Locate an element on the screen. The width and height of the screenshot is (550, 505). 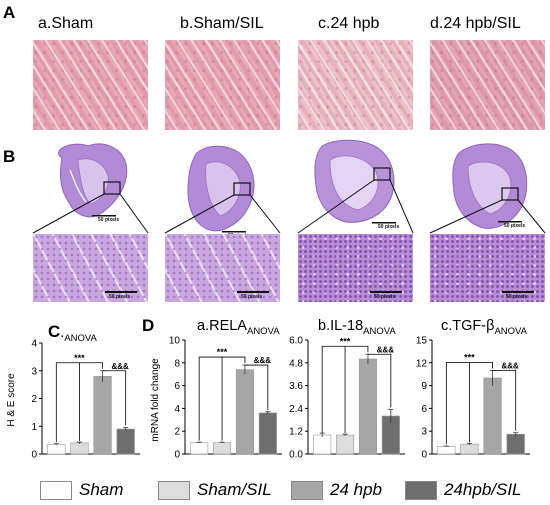
chart-d-b-sig-label-2: &&& is located at coordinates (386, 349).